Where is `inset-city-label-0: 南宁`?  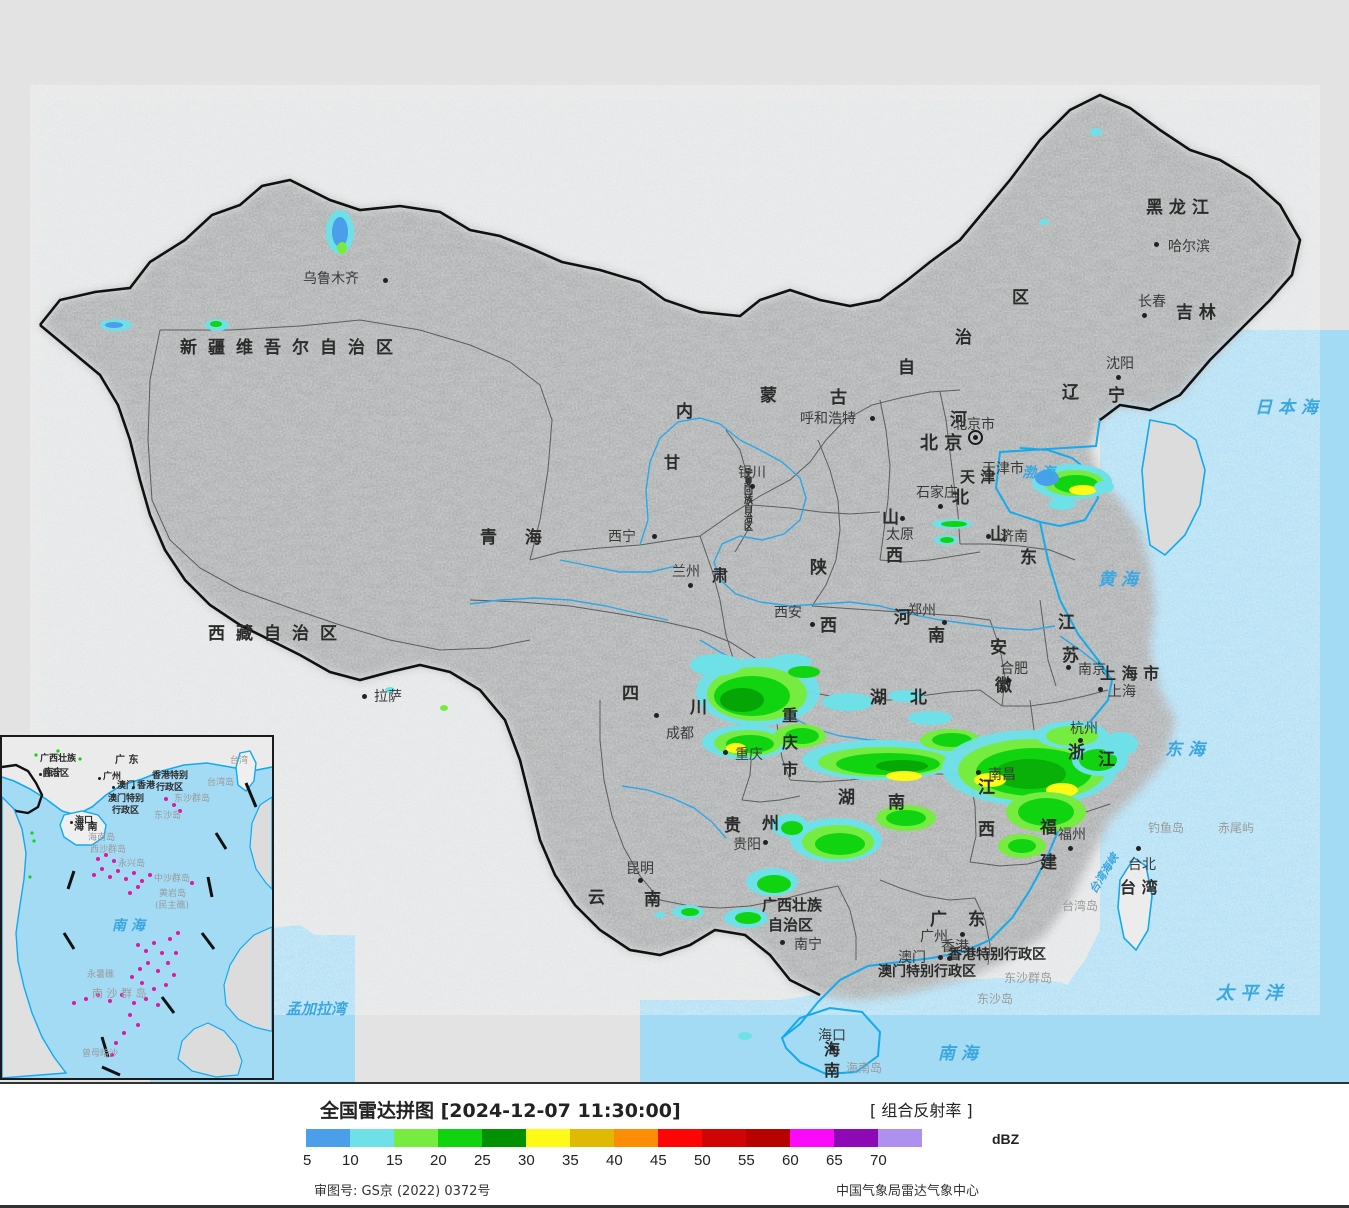 inset-city-label-0: 南宁 is located at coordinates (53, 773).